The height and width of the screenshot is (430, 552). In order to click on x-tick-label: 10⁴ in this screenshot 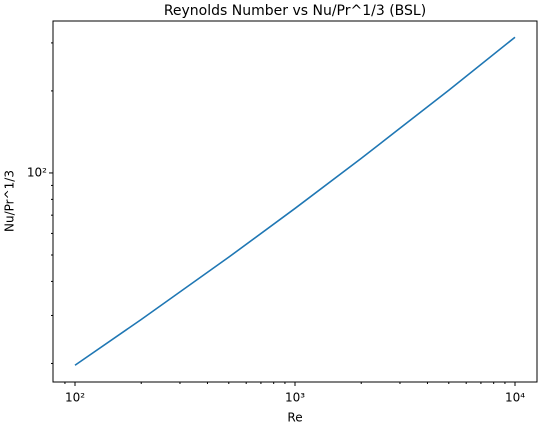, I will do `click(515, 398)`.